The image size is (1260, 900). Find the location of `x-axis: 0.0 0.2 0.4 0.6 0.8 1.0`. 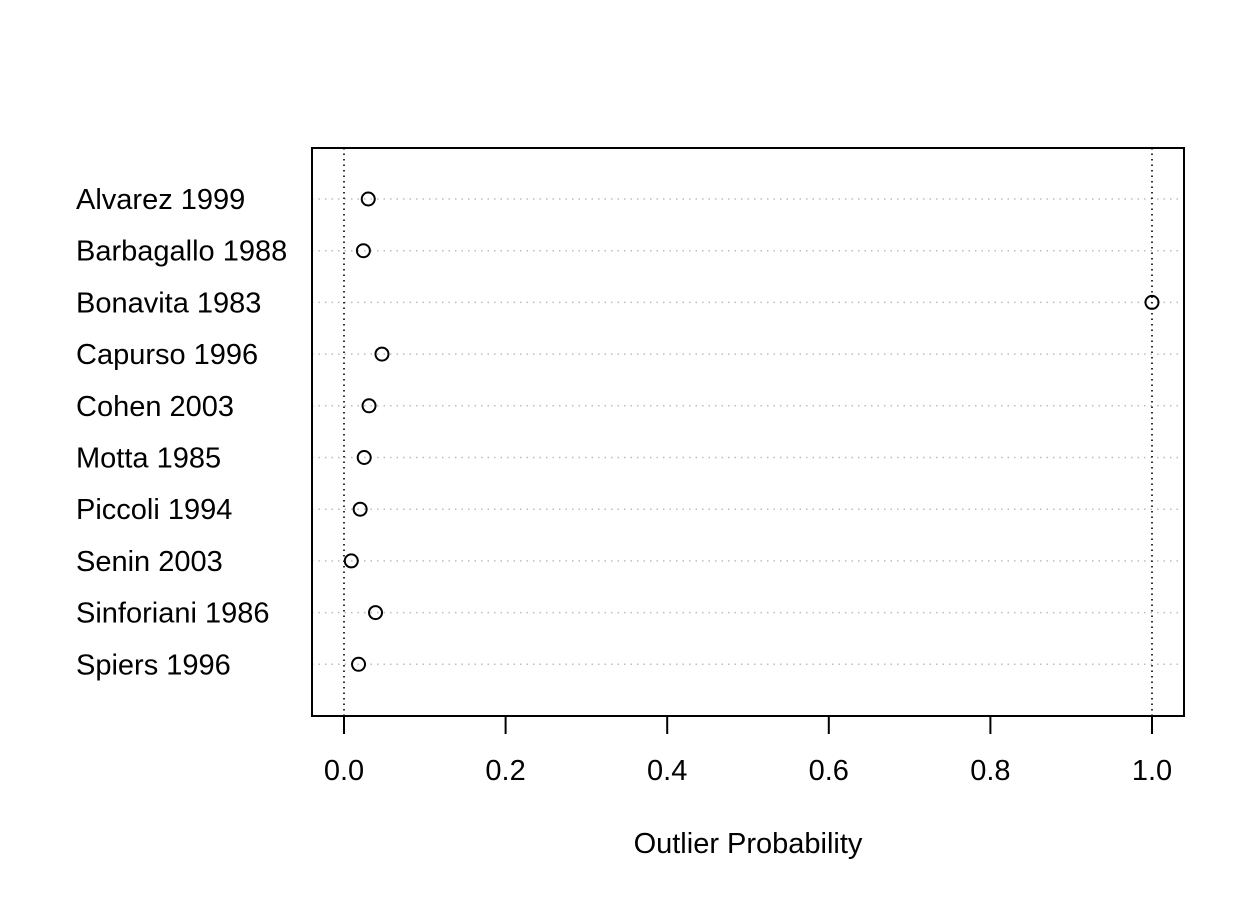

x-axis: 0.0 0.2 0.4 0.6 0.8 1.0 is located at coordinates (748, 751).